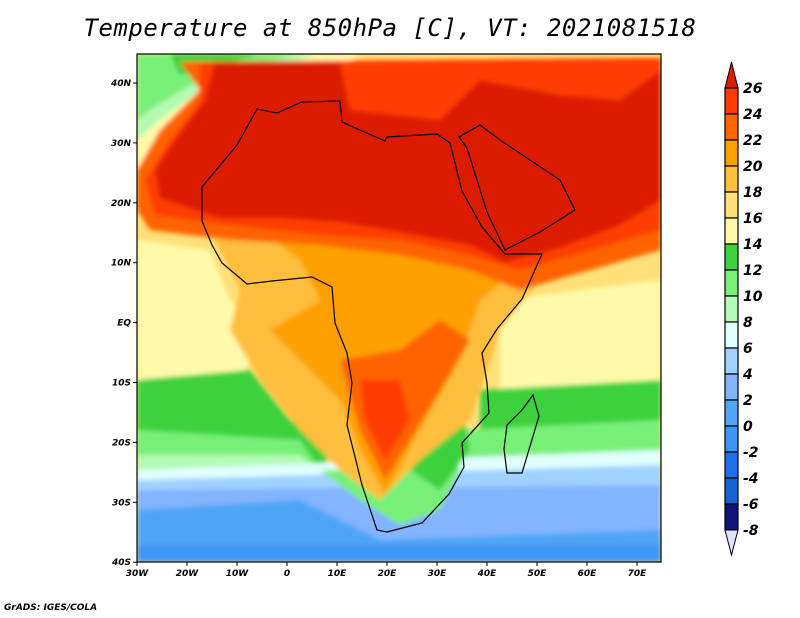 This screenshot has width=800, height=618. What do you see at coordinates (121, 264) in the screenshot?
I see `lat-label: 10N` at bounding box center [121, 264].